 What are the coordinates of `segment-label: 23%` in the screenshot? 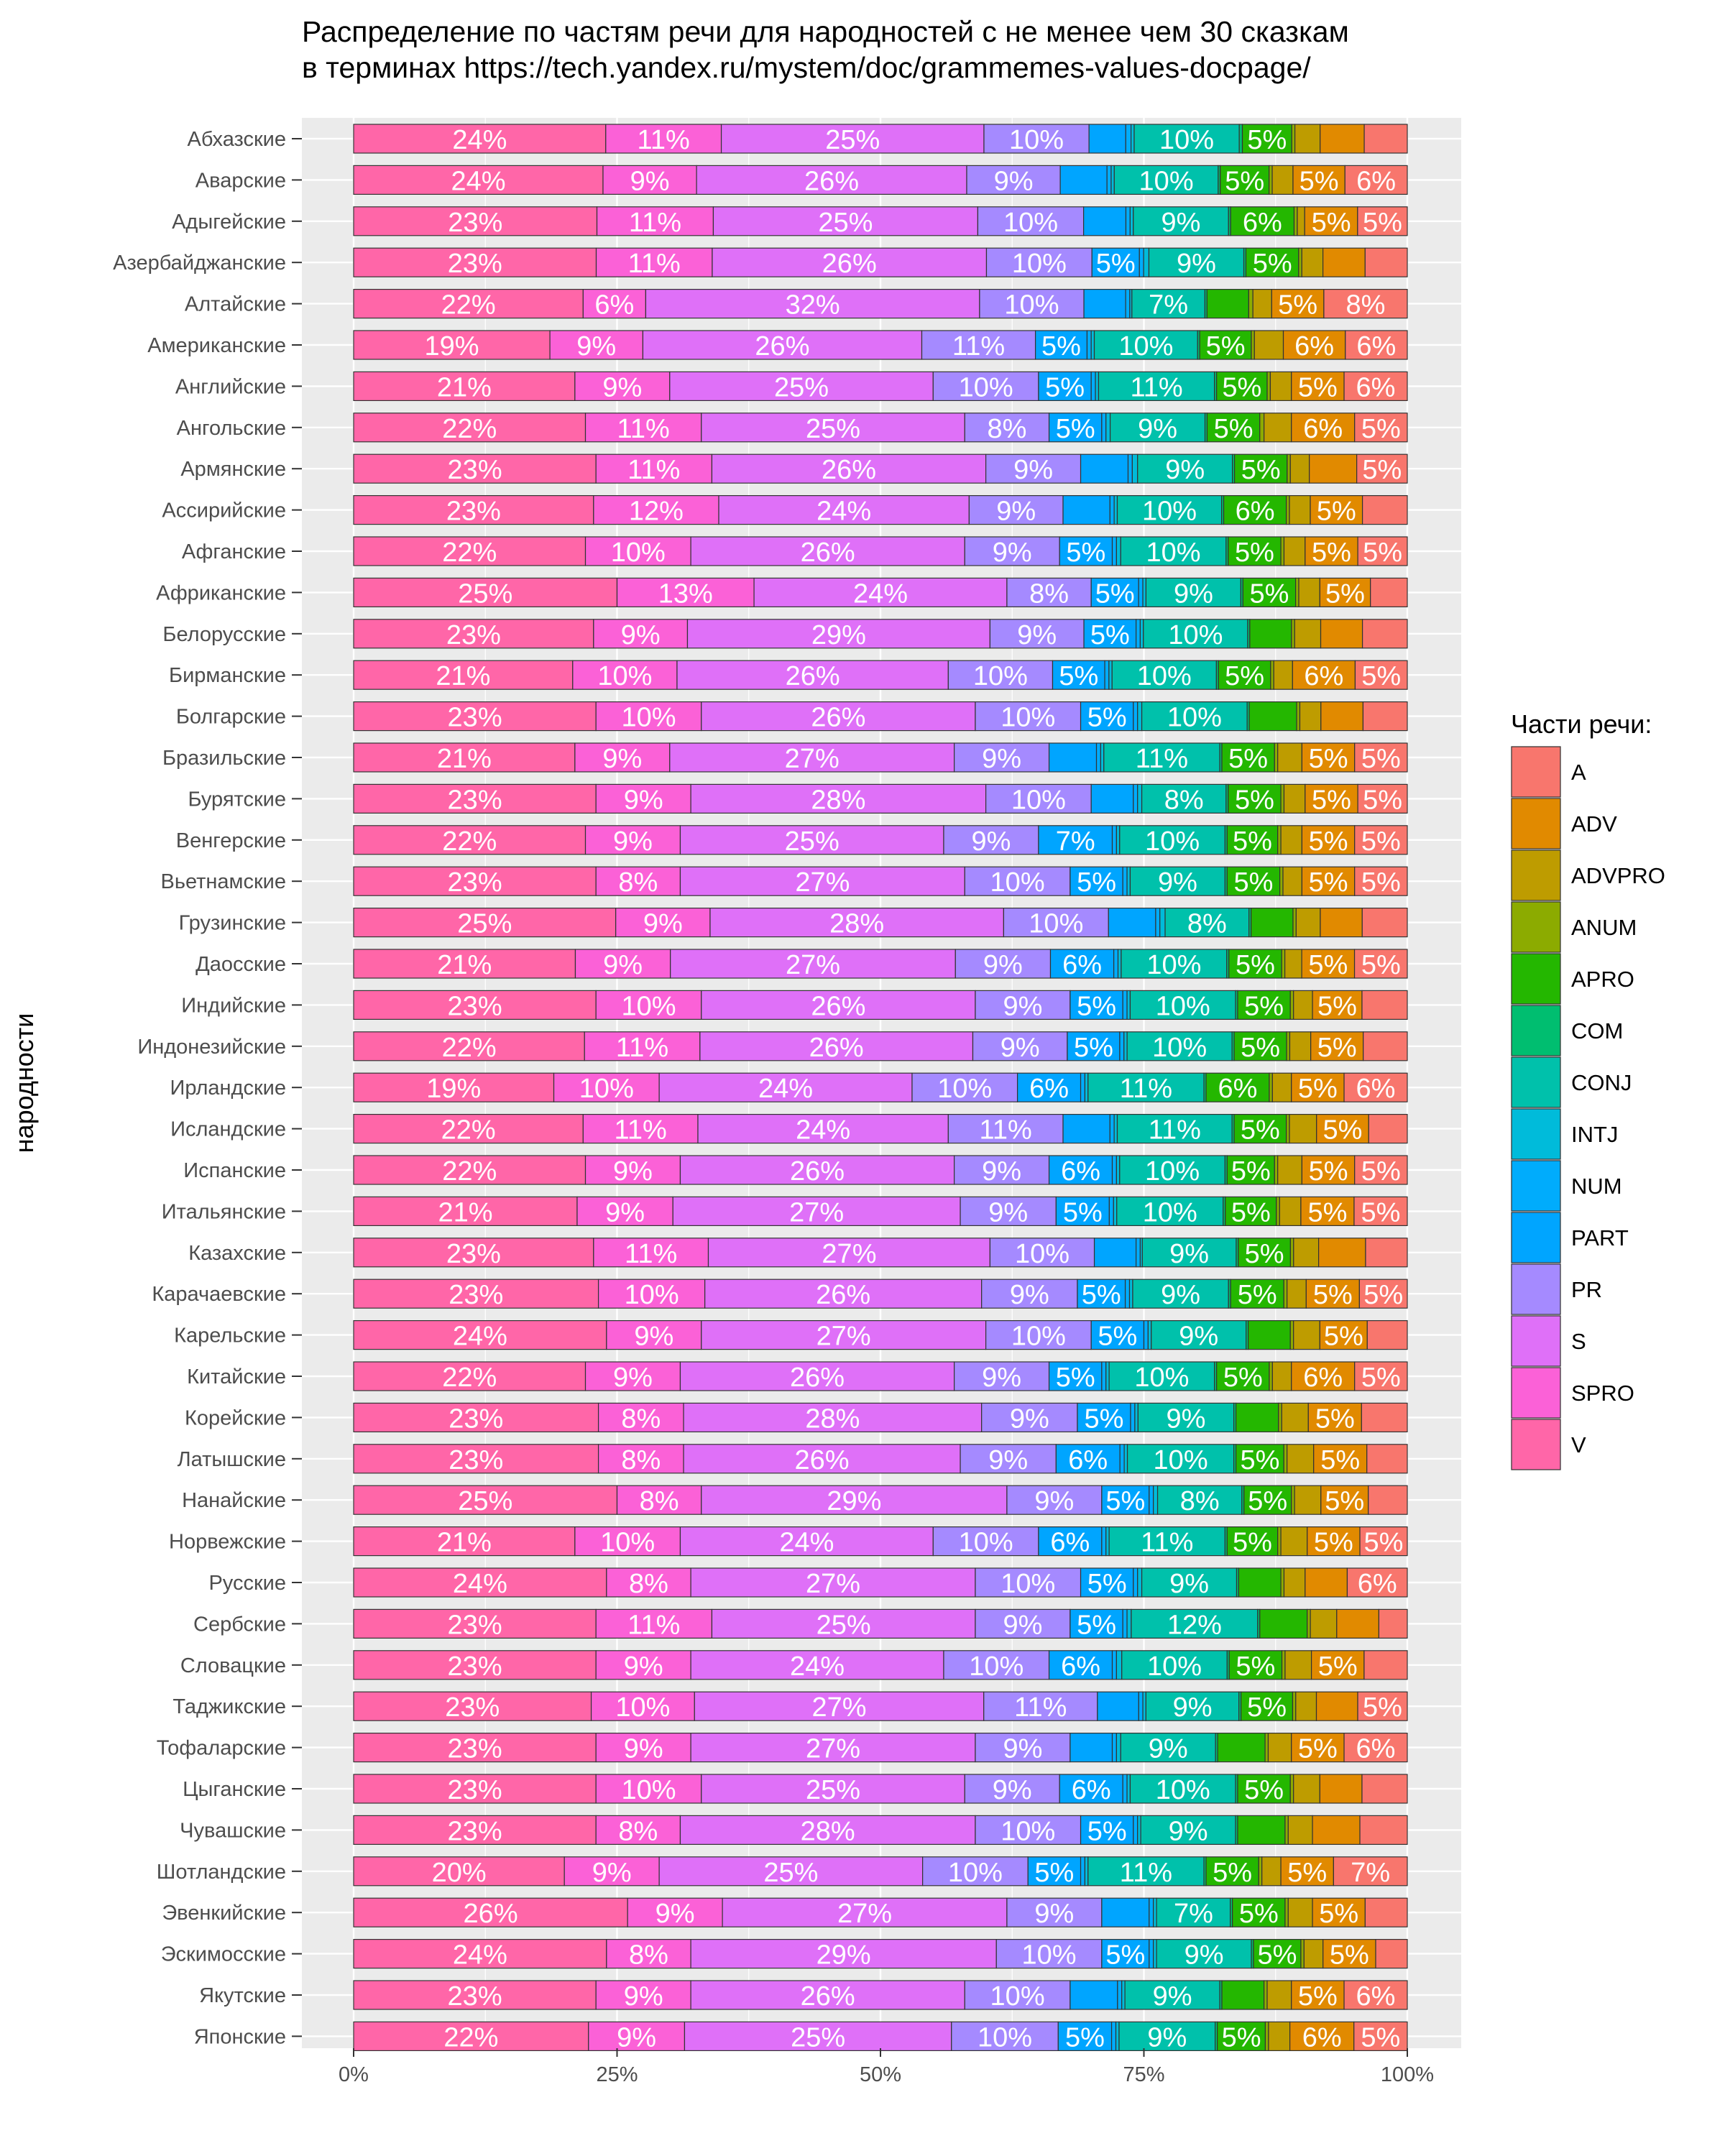 It's located at (472, 1707).